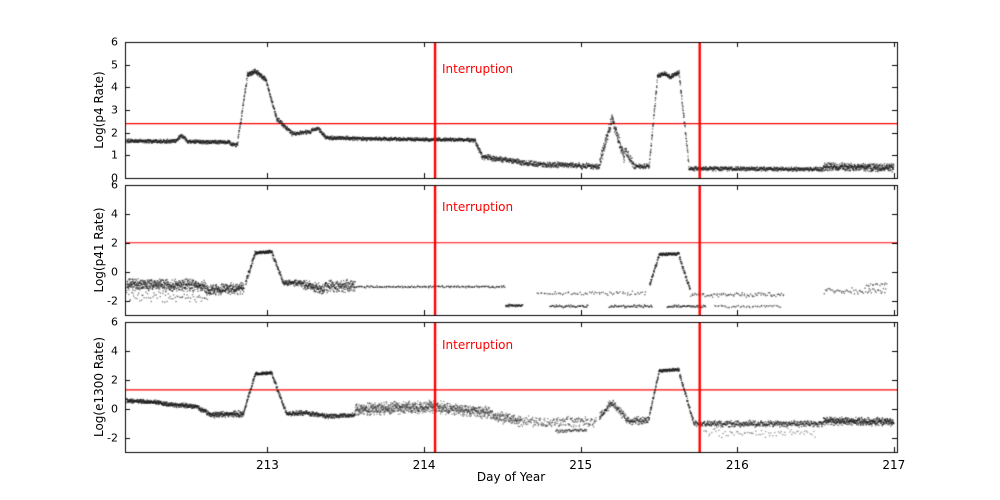 Image resolution: width=1000 pixels, height=500 pixels. Describe the element at coordinates (581, 465) in the screenshot. I see `x-tick-label: 215` at that location.